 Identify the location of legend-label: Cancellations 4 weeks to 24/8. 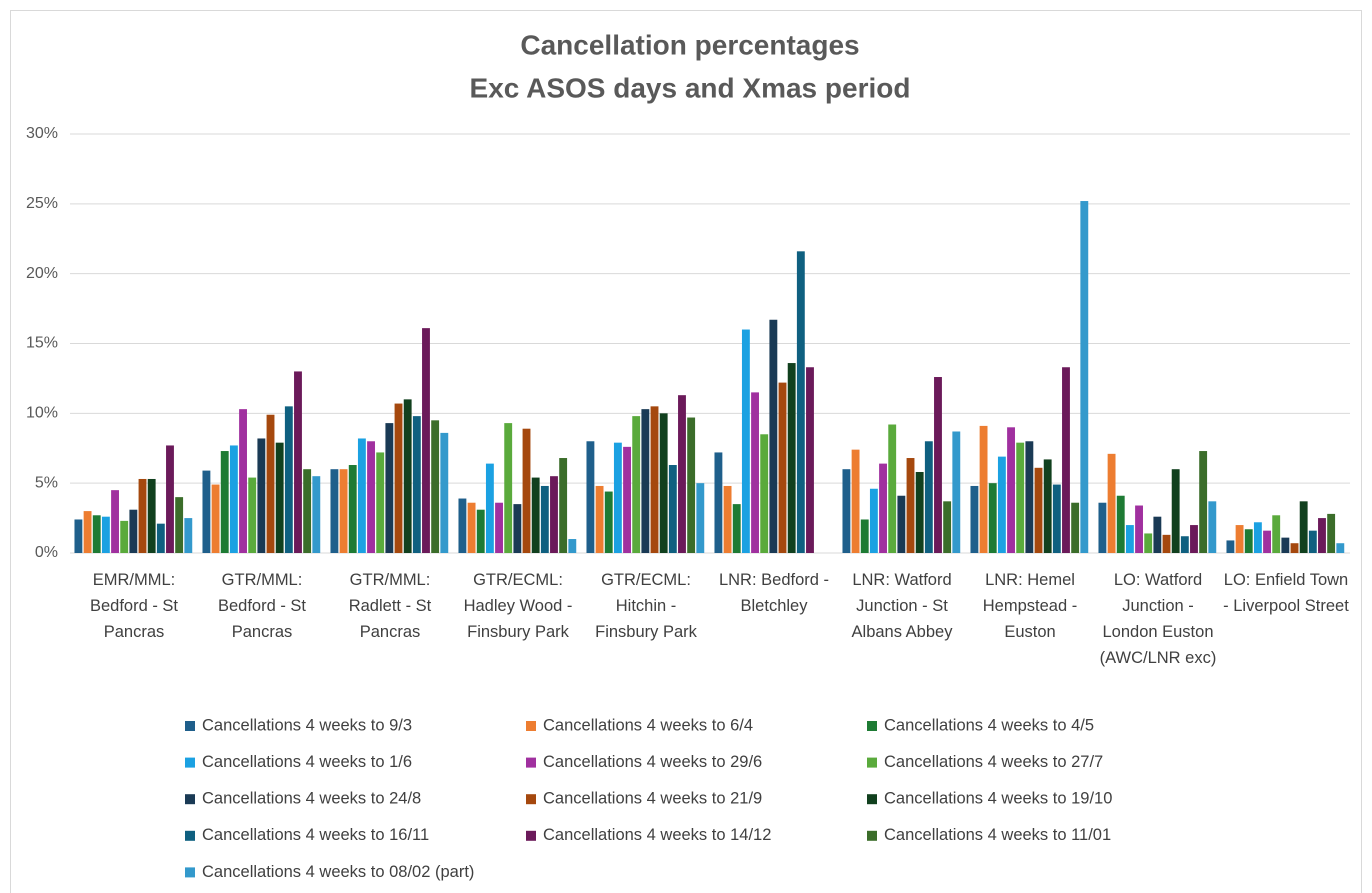
(311, 799).